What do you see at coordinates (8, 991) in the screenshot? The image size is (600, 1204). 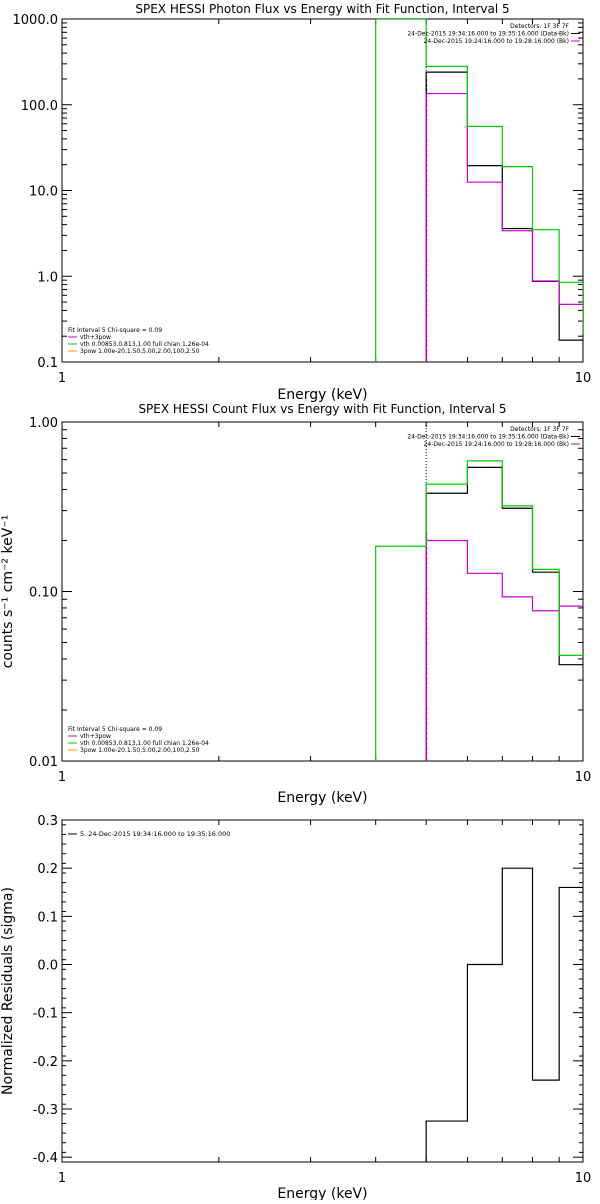 I see `y-axis-label: Normalized Residuals (sigma)` at bounding box center [8, 991].